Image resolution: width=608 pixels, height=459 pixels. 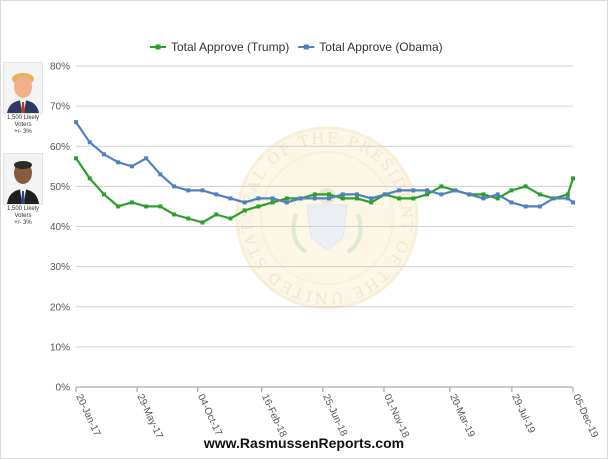 I want to click on legend-item: Total Approve (Obama), so click(x=370, y=47).